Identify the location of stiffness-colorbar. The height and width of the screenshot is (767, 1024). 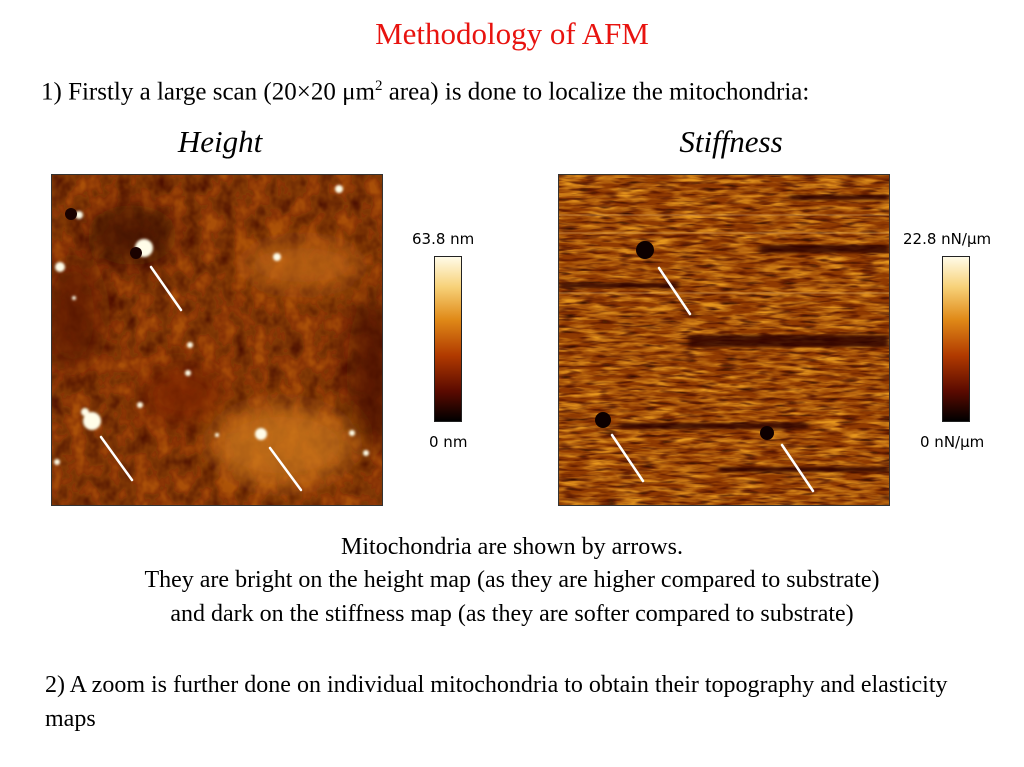
(956, 339).